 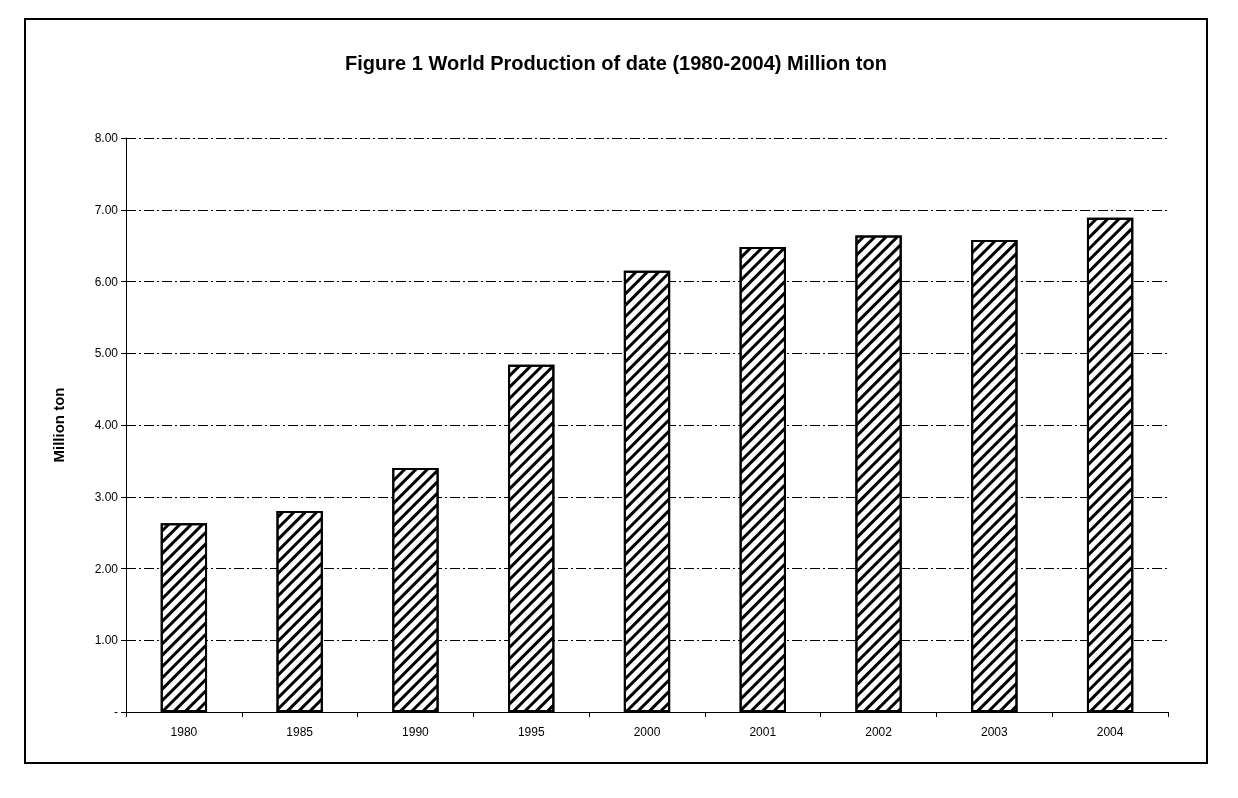 I want to click on chart-title: Figure 1 World Production of date (1980-2004) Million ton, so click(x=616, y=63).